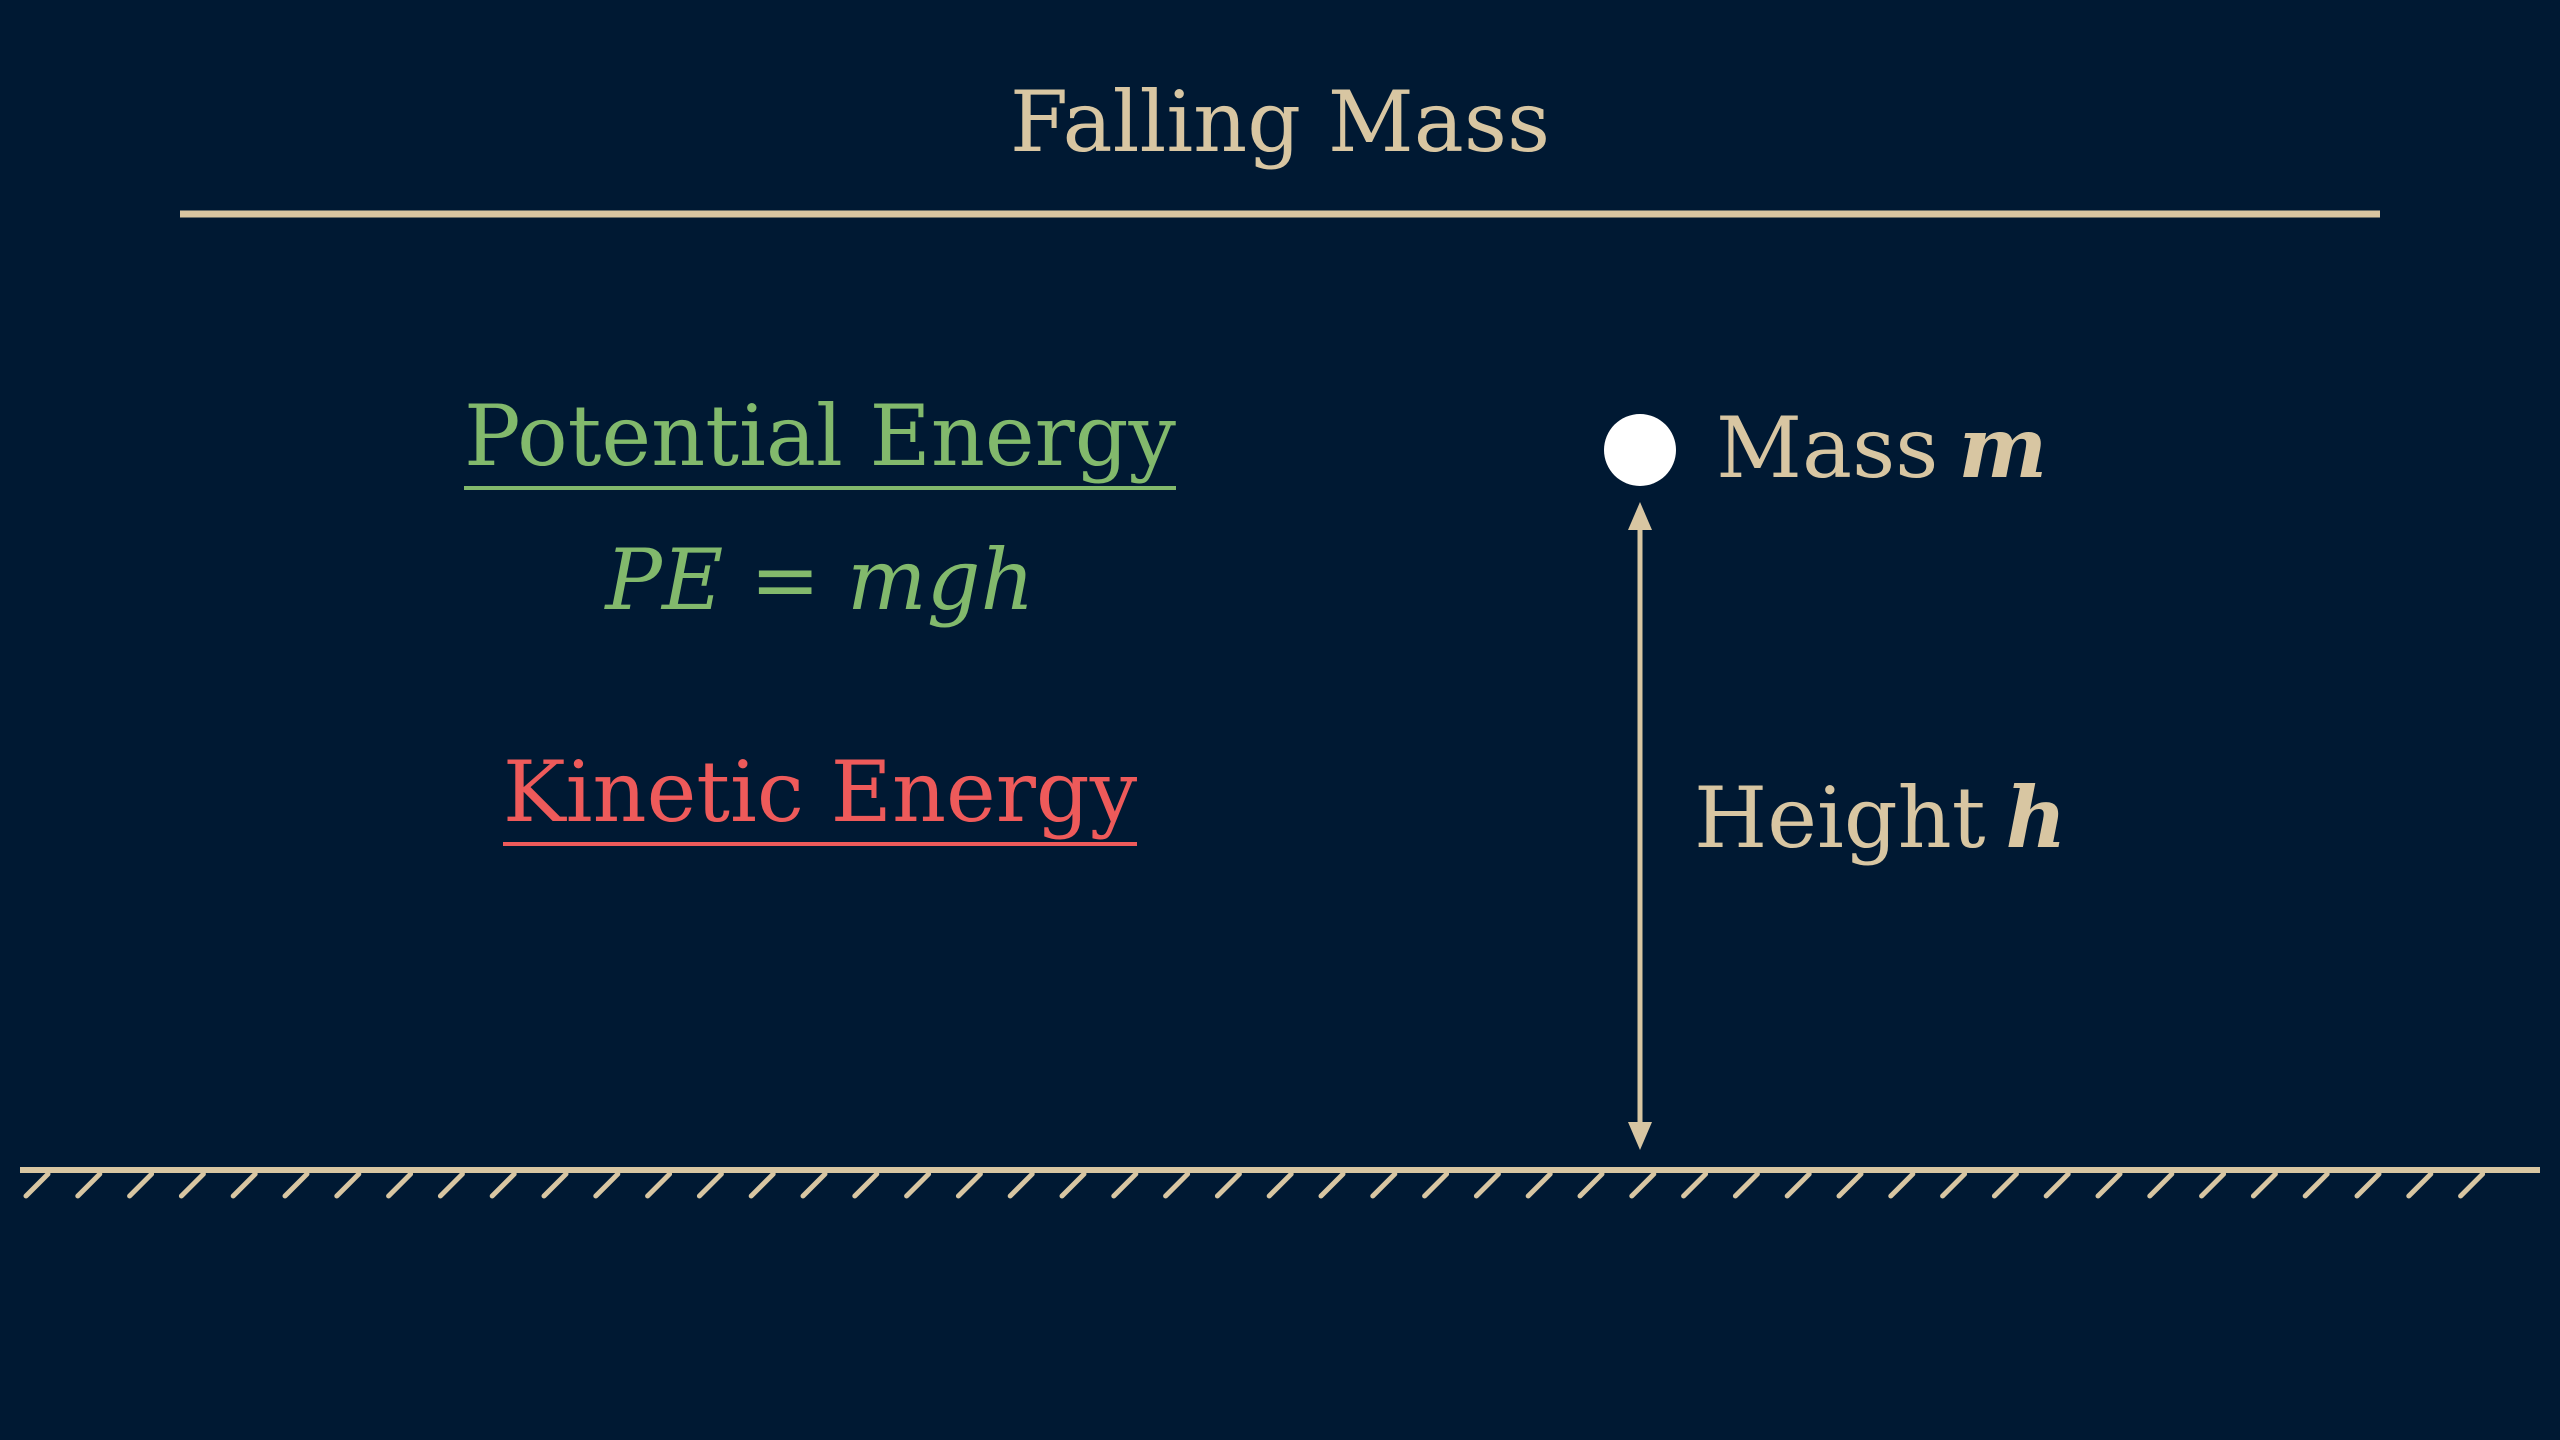  I want to click on potential-energy-heading-text: Potential Energy, so click(820, 439).